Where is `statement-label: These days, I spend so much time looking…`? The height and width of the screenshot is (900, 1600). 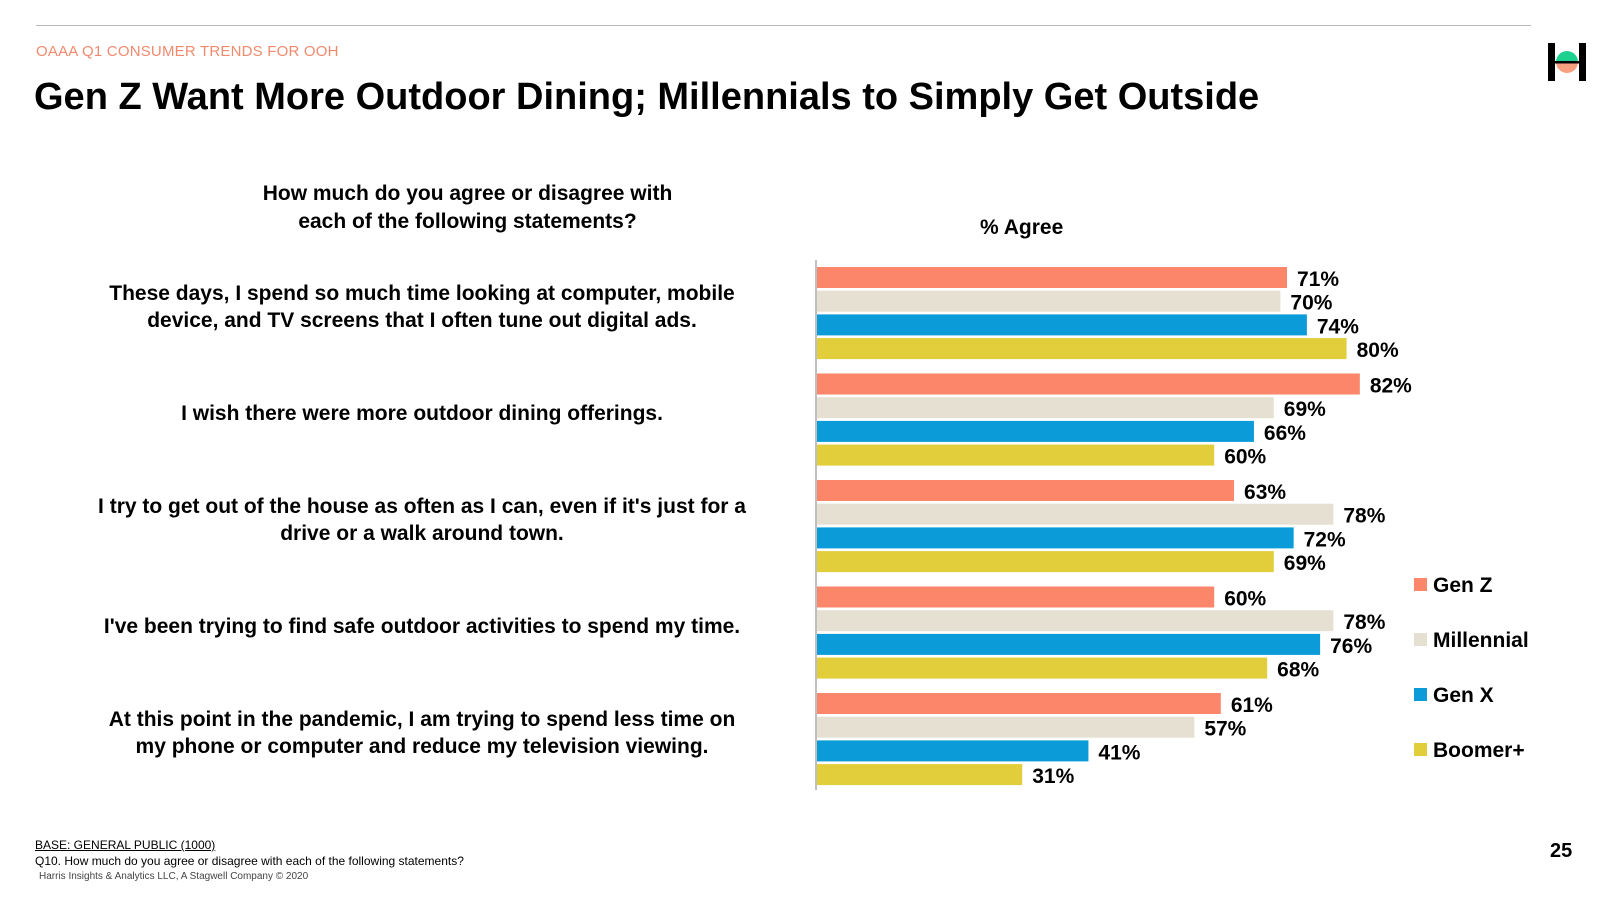 statement-label: These days, I spend so much time looking… is located at coordinates (422, 307).